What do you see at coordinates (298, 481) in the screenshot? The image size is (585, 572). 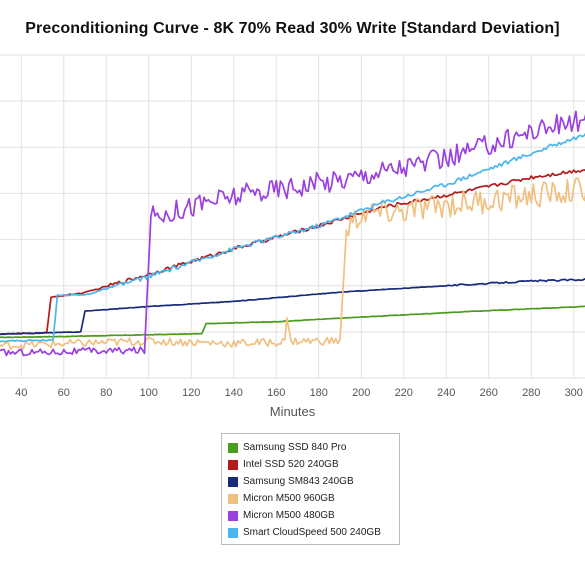 I see `legend-label: Samsung SM843 240GB` at bounding box center [298, 481].